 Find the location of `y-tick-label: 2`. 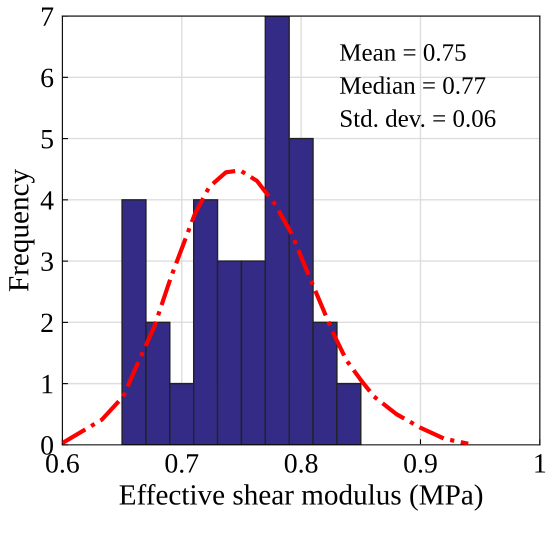

y-tick-label: 2 is located at coordinates (47, 323).